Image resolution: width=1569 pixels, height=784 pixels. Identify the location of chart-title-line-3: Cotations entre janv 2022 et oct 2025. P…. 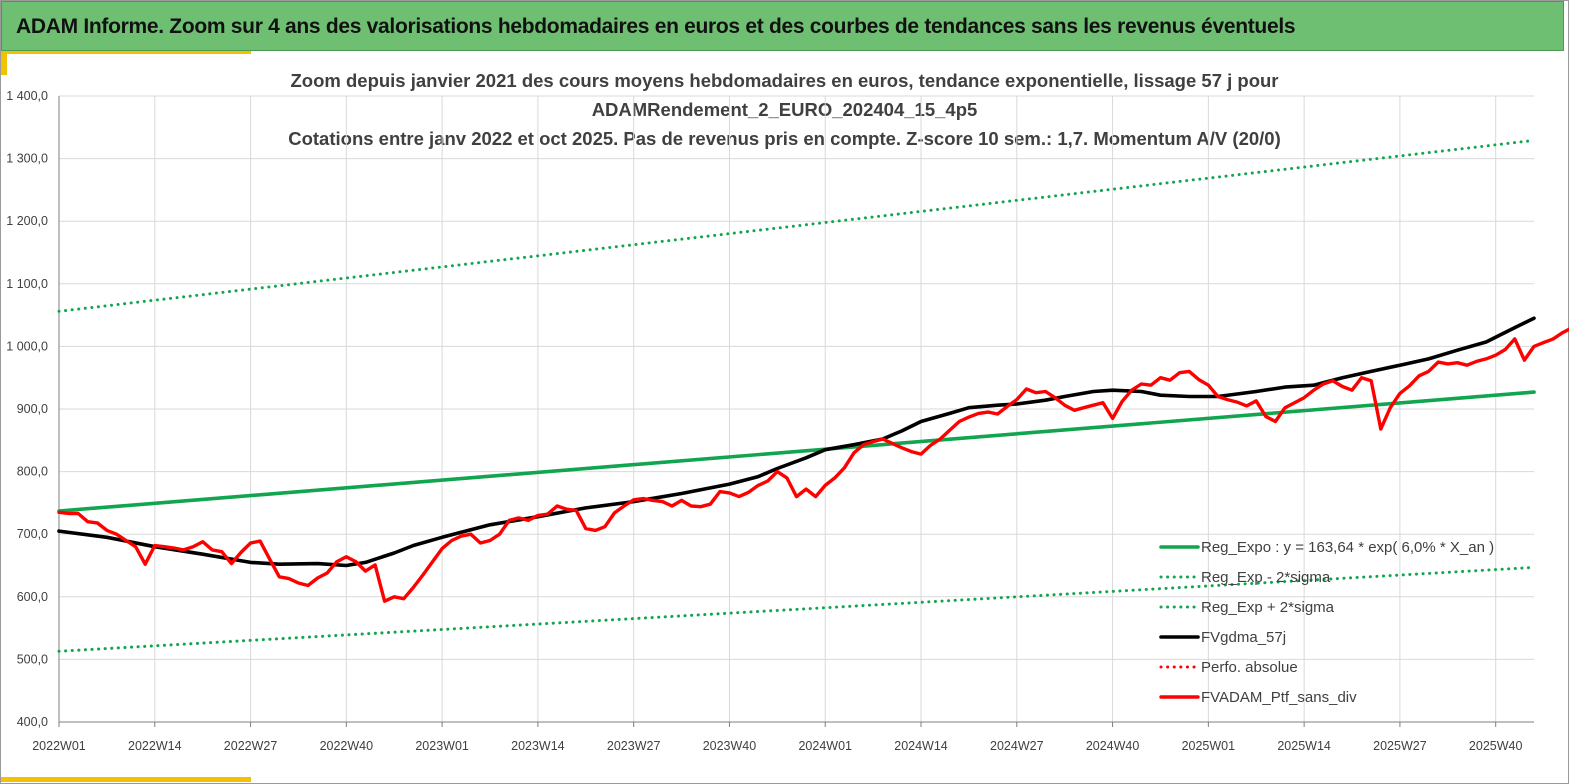
(784, 138).